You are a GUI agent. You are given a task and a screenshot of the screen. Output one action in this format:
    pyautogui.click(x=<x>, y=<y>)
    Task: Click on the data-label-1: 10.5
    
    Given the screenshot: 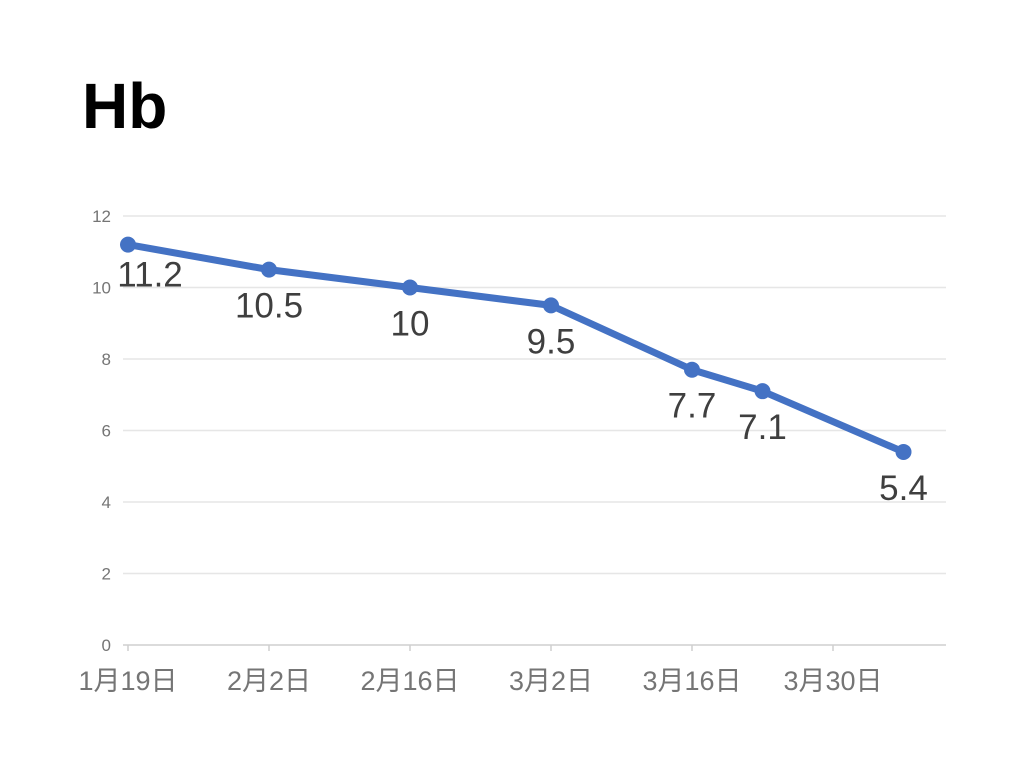 What is the action you would take?
    pyautogui.click(x=269, y=306)
    